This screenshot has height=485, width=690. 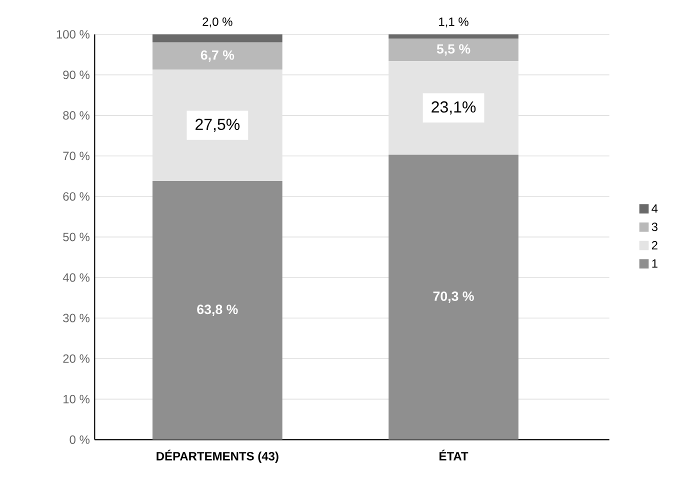 What do you see at coordinates (454, 108) in the screenshot?
I see `data-label: 23,1%` at bounding box center [454, 108].